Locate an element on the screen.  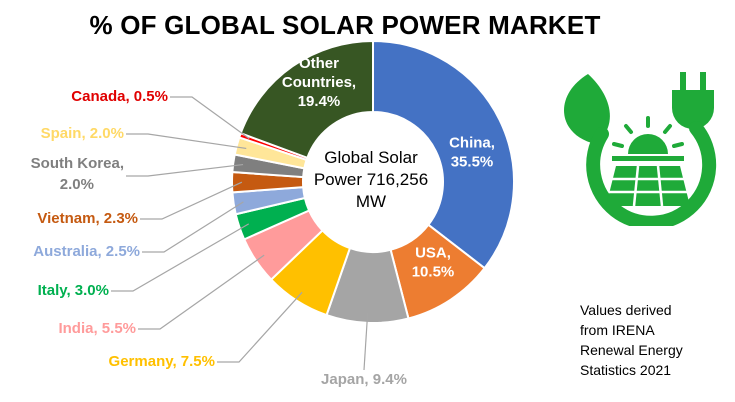
data-label-south-korea: South Korea, 2.0% is located at coordinates (77, 174).